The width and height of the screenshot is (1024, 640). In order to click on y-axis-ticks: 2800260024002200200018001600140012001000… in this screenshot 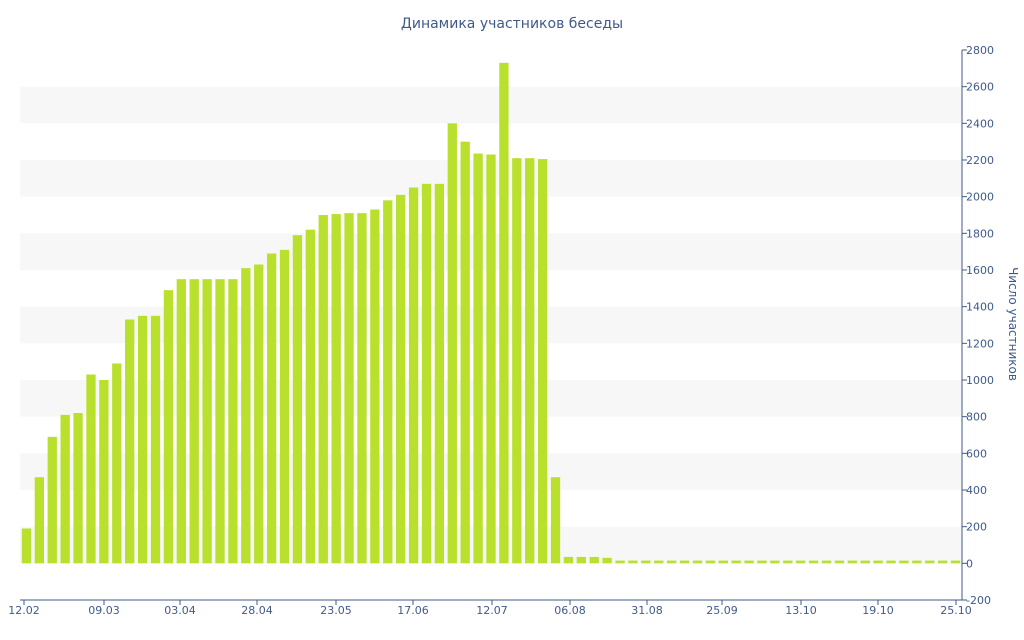, I will do `click(978, 325)`.